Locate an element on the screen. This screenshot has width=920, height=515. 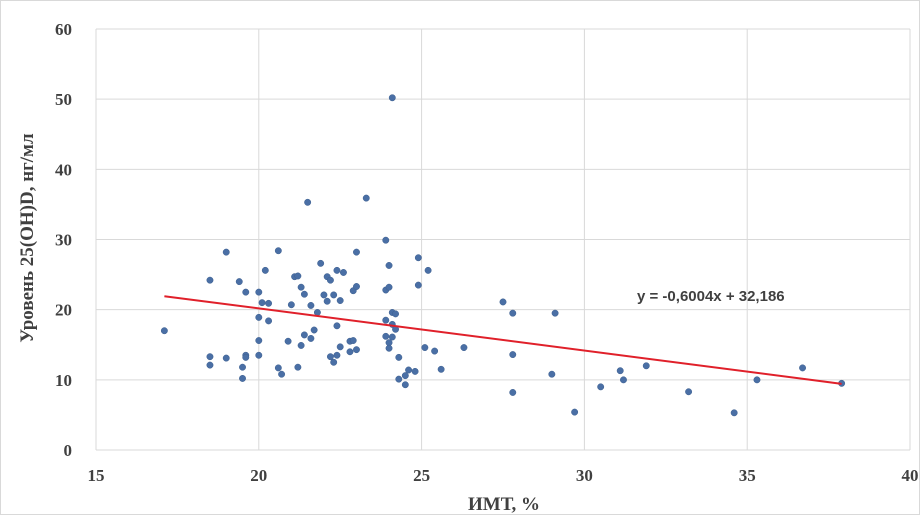
y-tick-label: 30 is located at coordinates (63, 240).